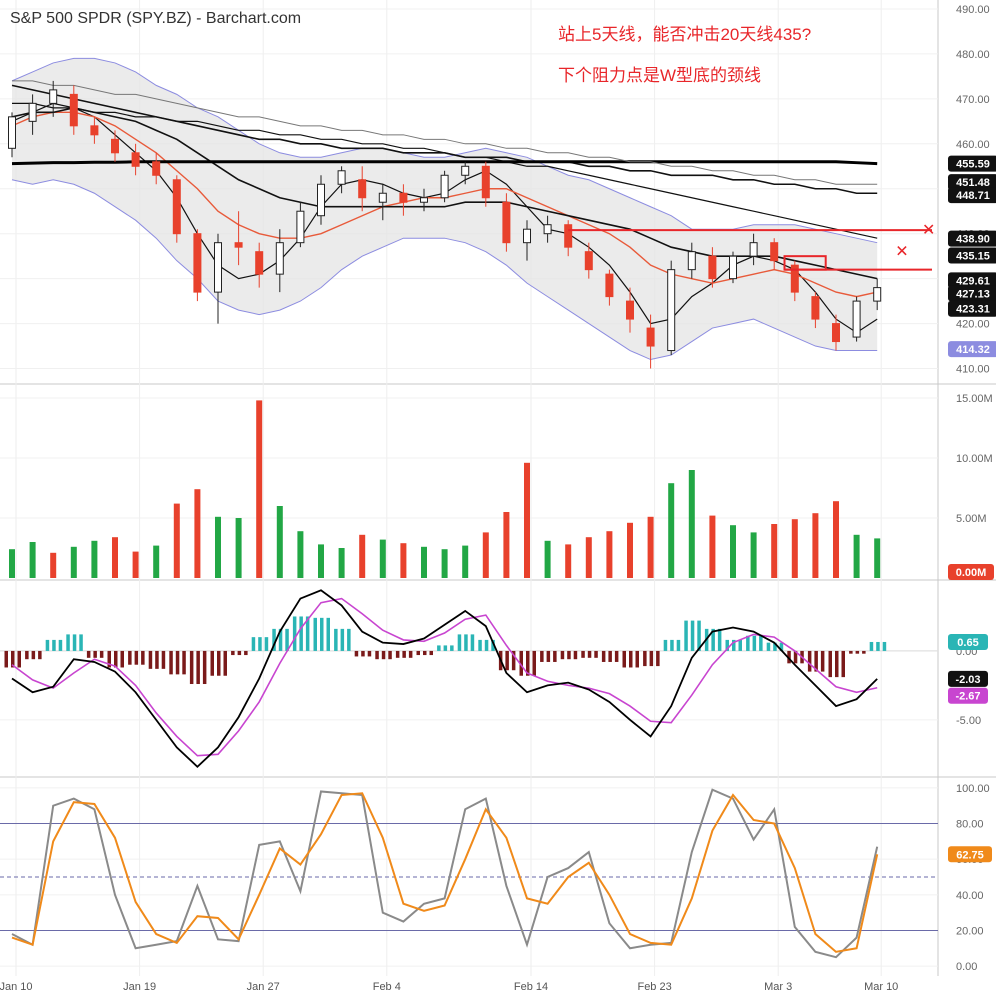  I want to click on x-tick-label: Jan 19, so click(139, 987).